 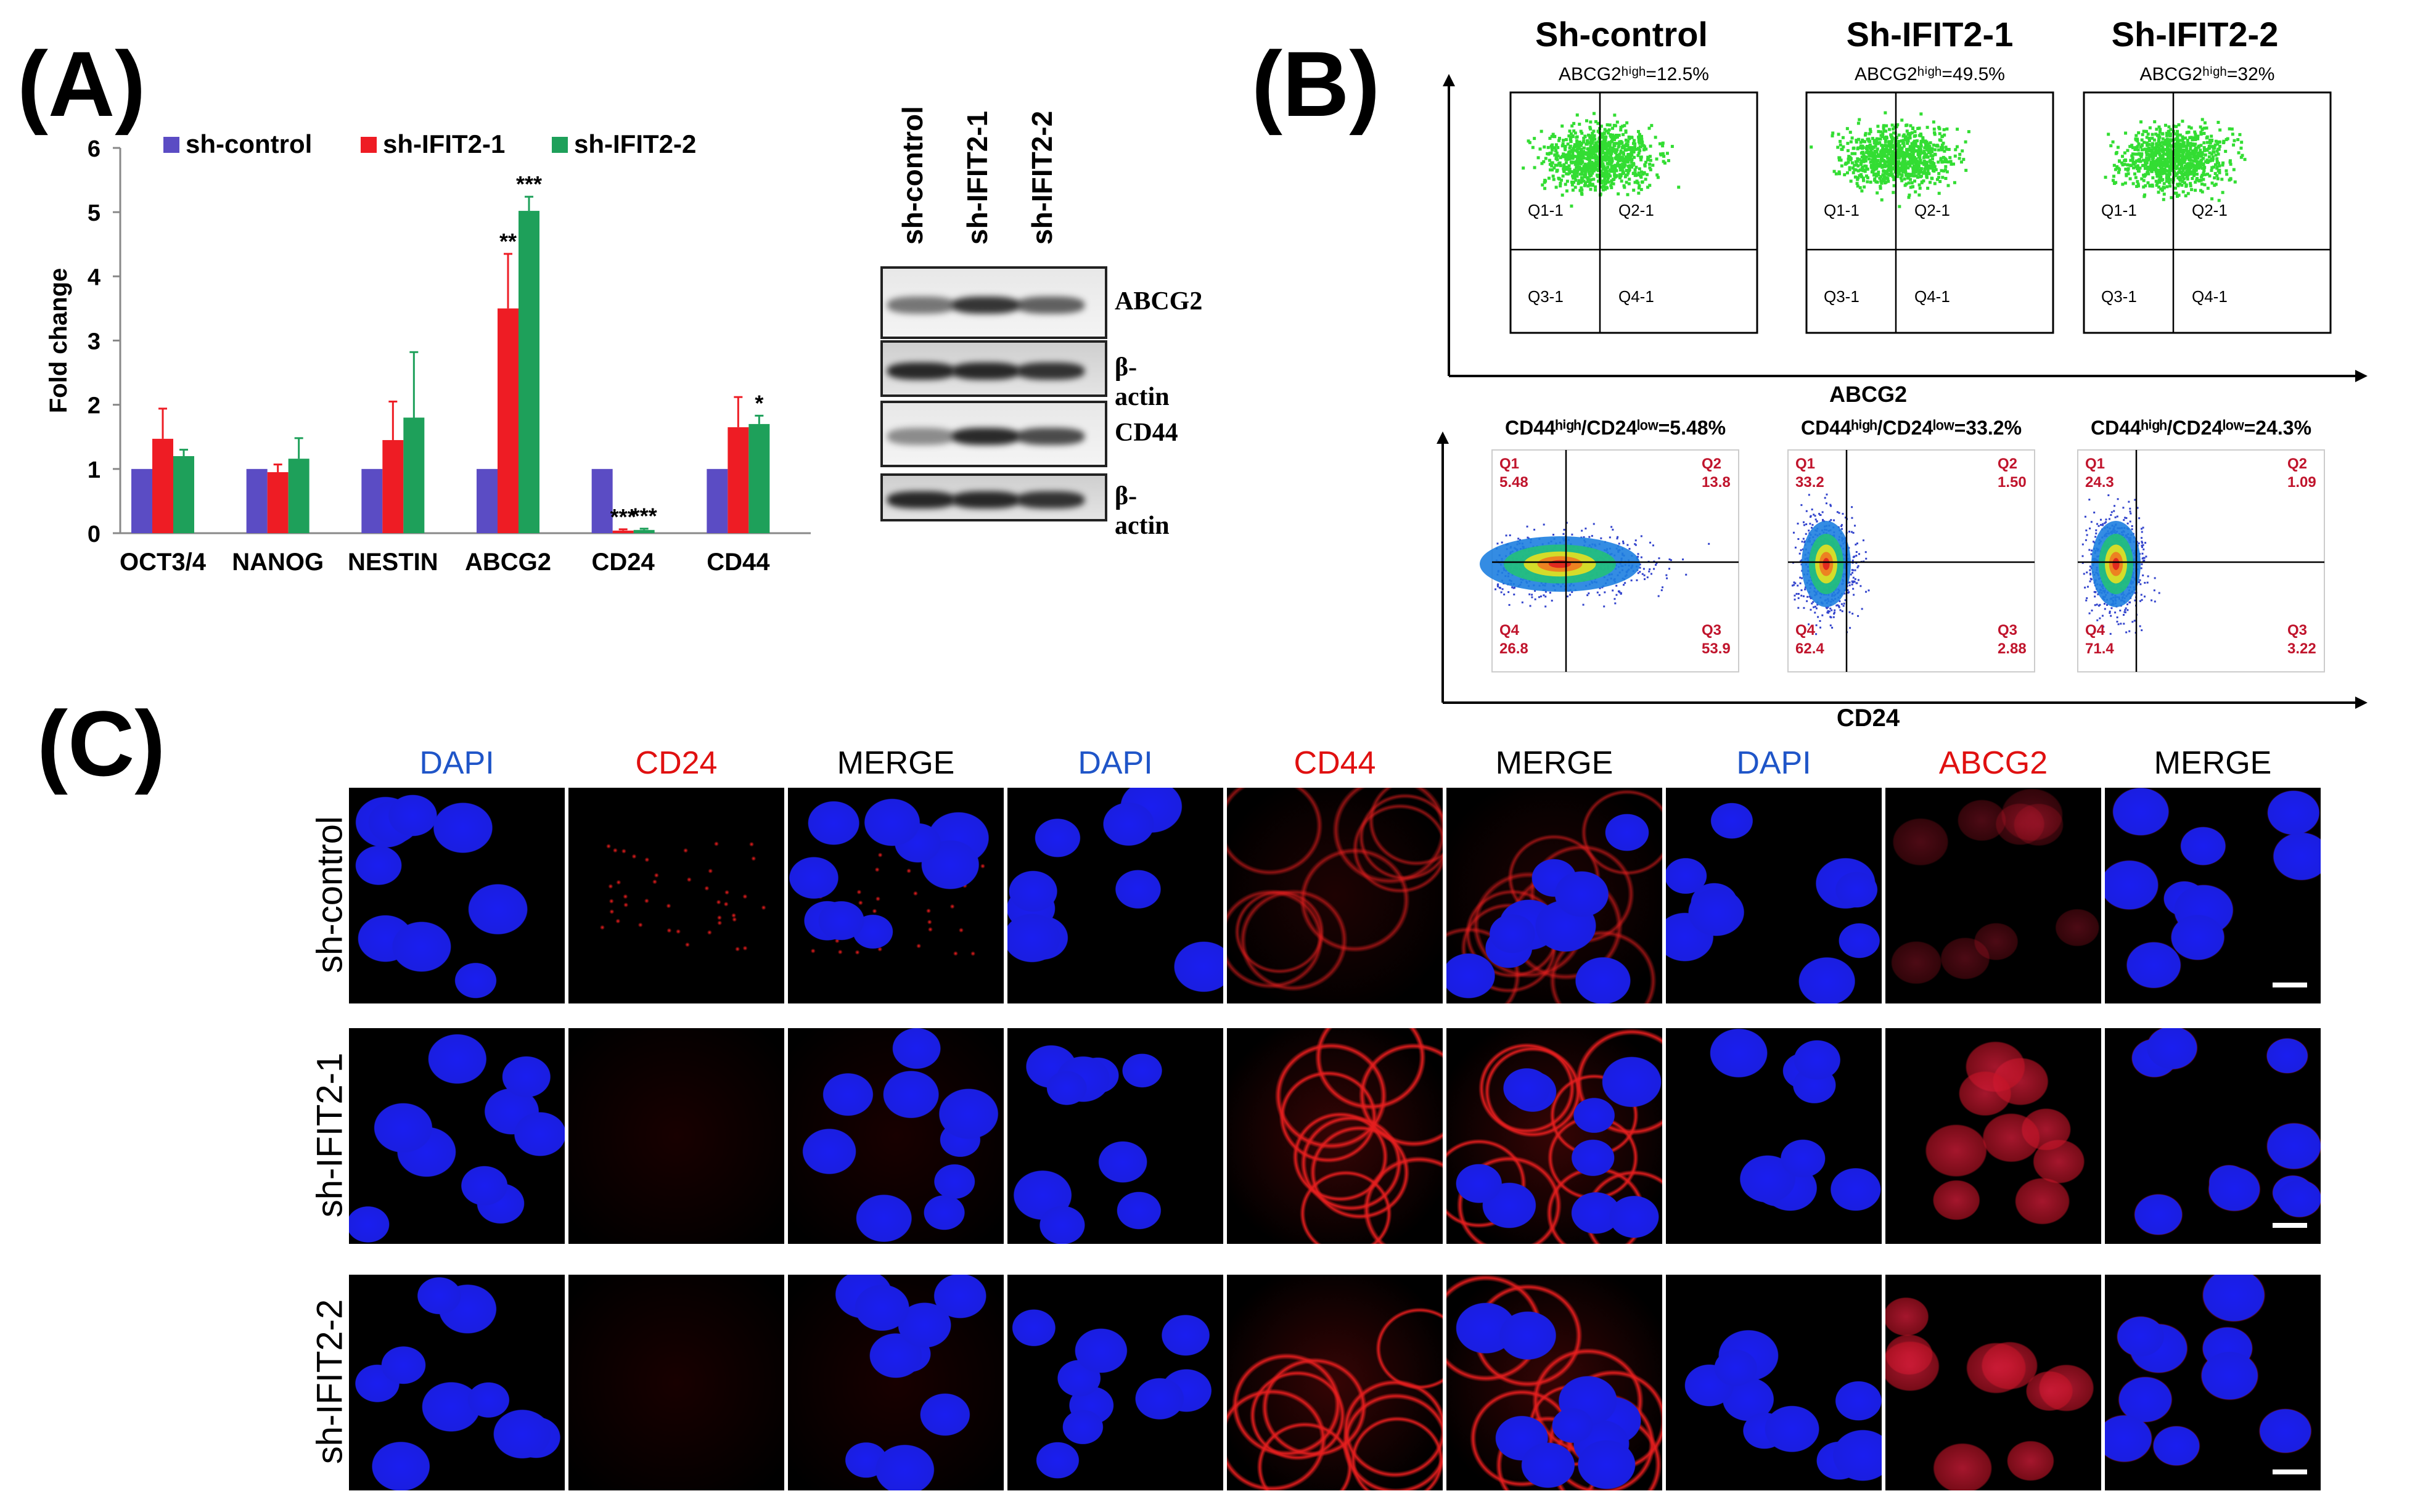 I want to click on y-tick-label: 2, so click(x=94, y=406).